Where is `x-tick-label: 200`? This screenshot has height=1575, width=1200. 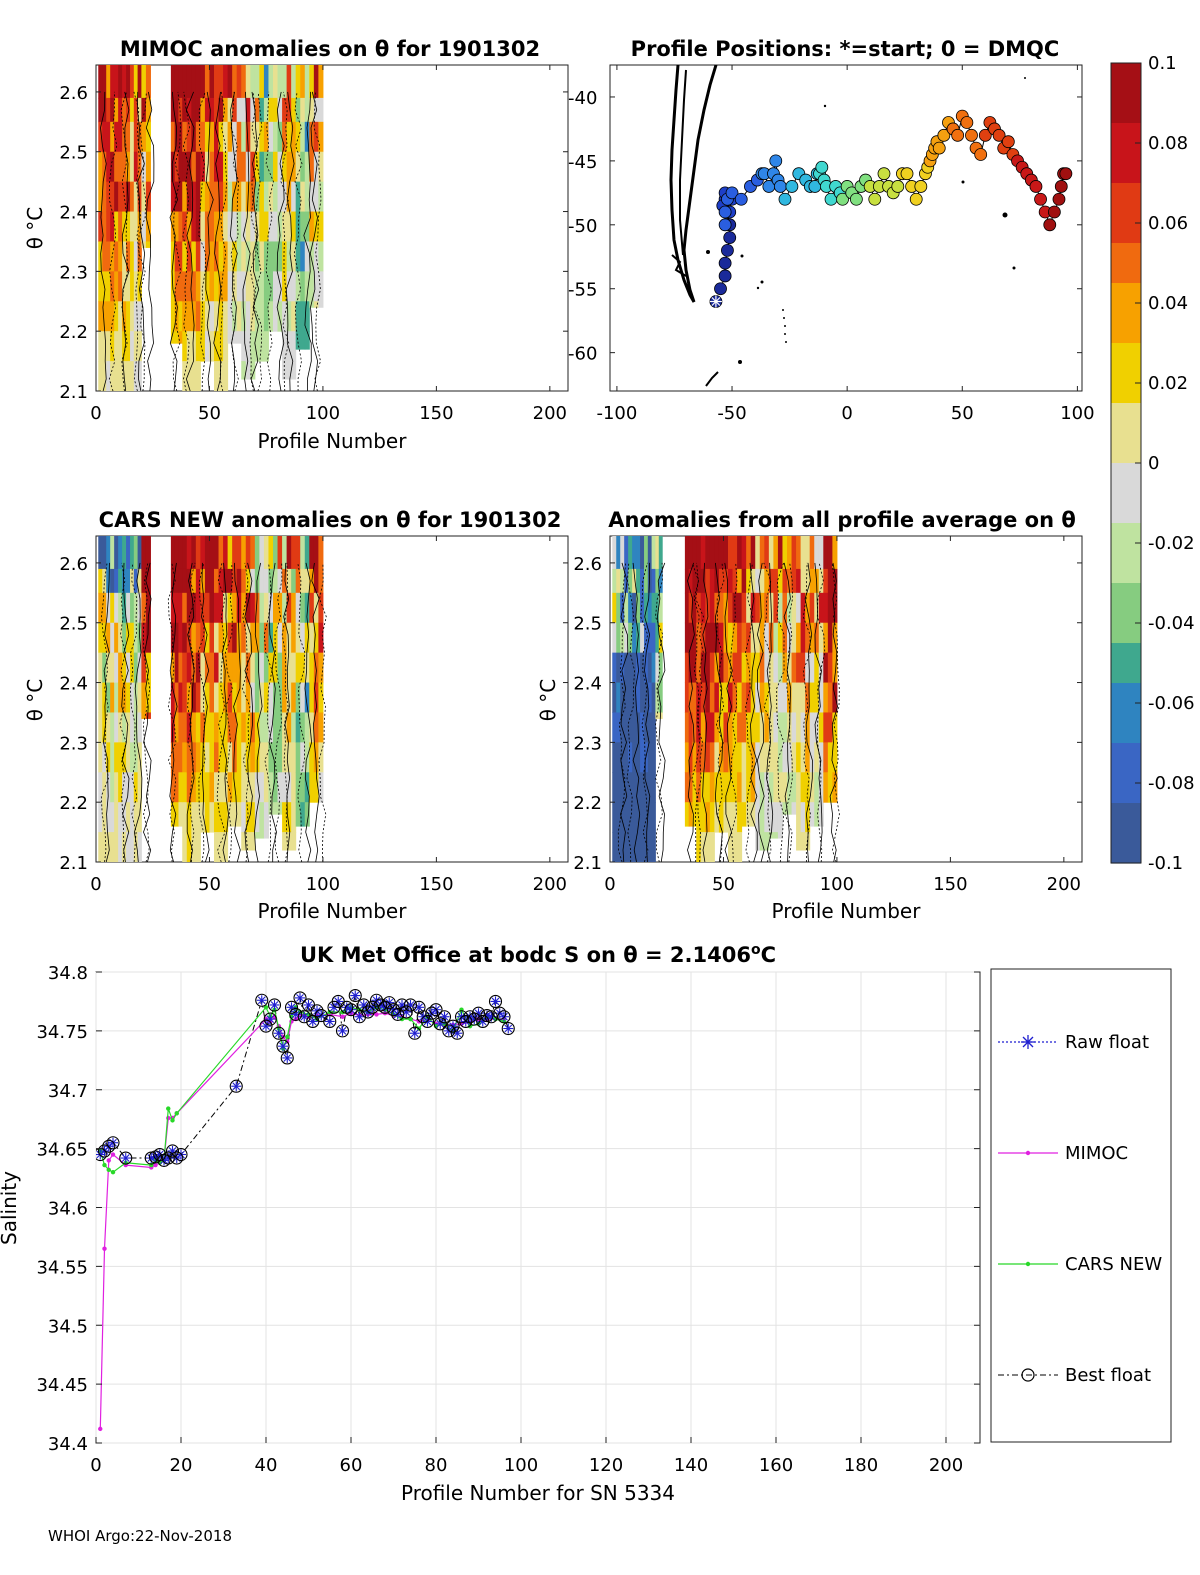 x-tick-label: 200 is located at coordinates (550, 884).